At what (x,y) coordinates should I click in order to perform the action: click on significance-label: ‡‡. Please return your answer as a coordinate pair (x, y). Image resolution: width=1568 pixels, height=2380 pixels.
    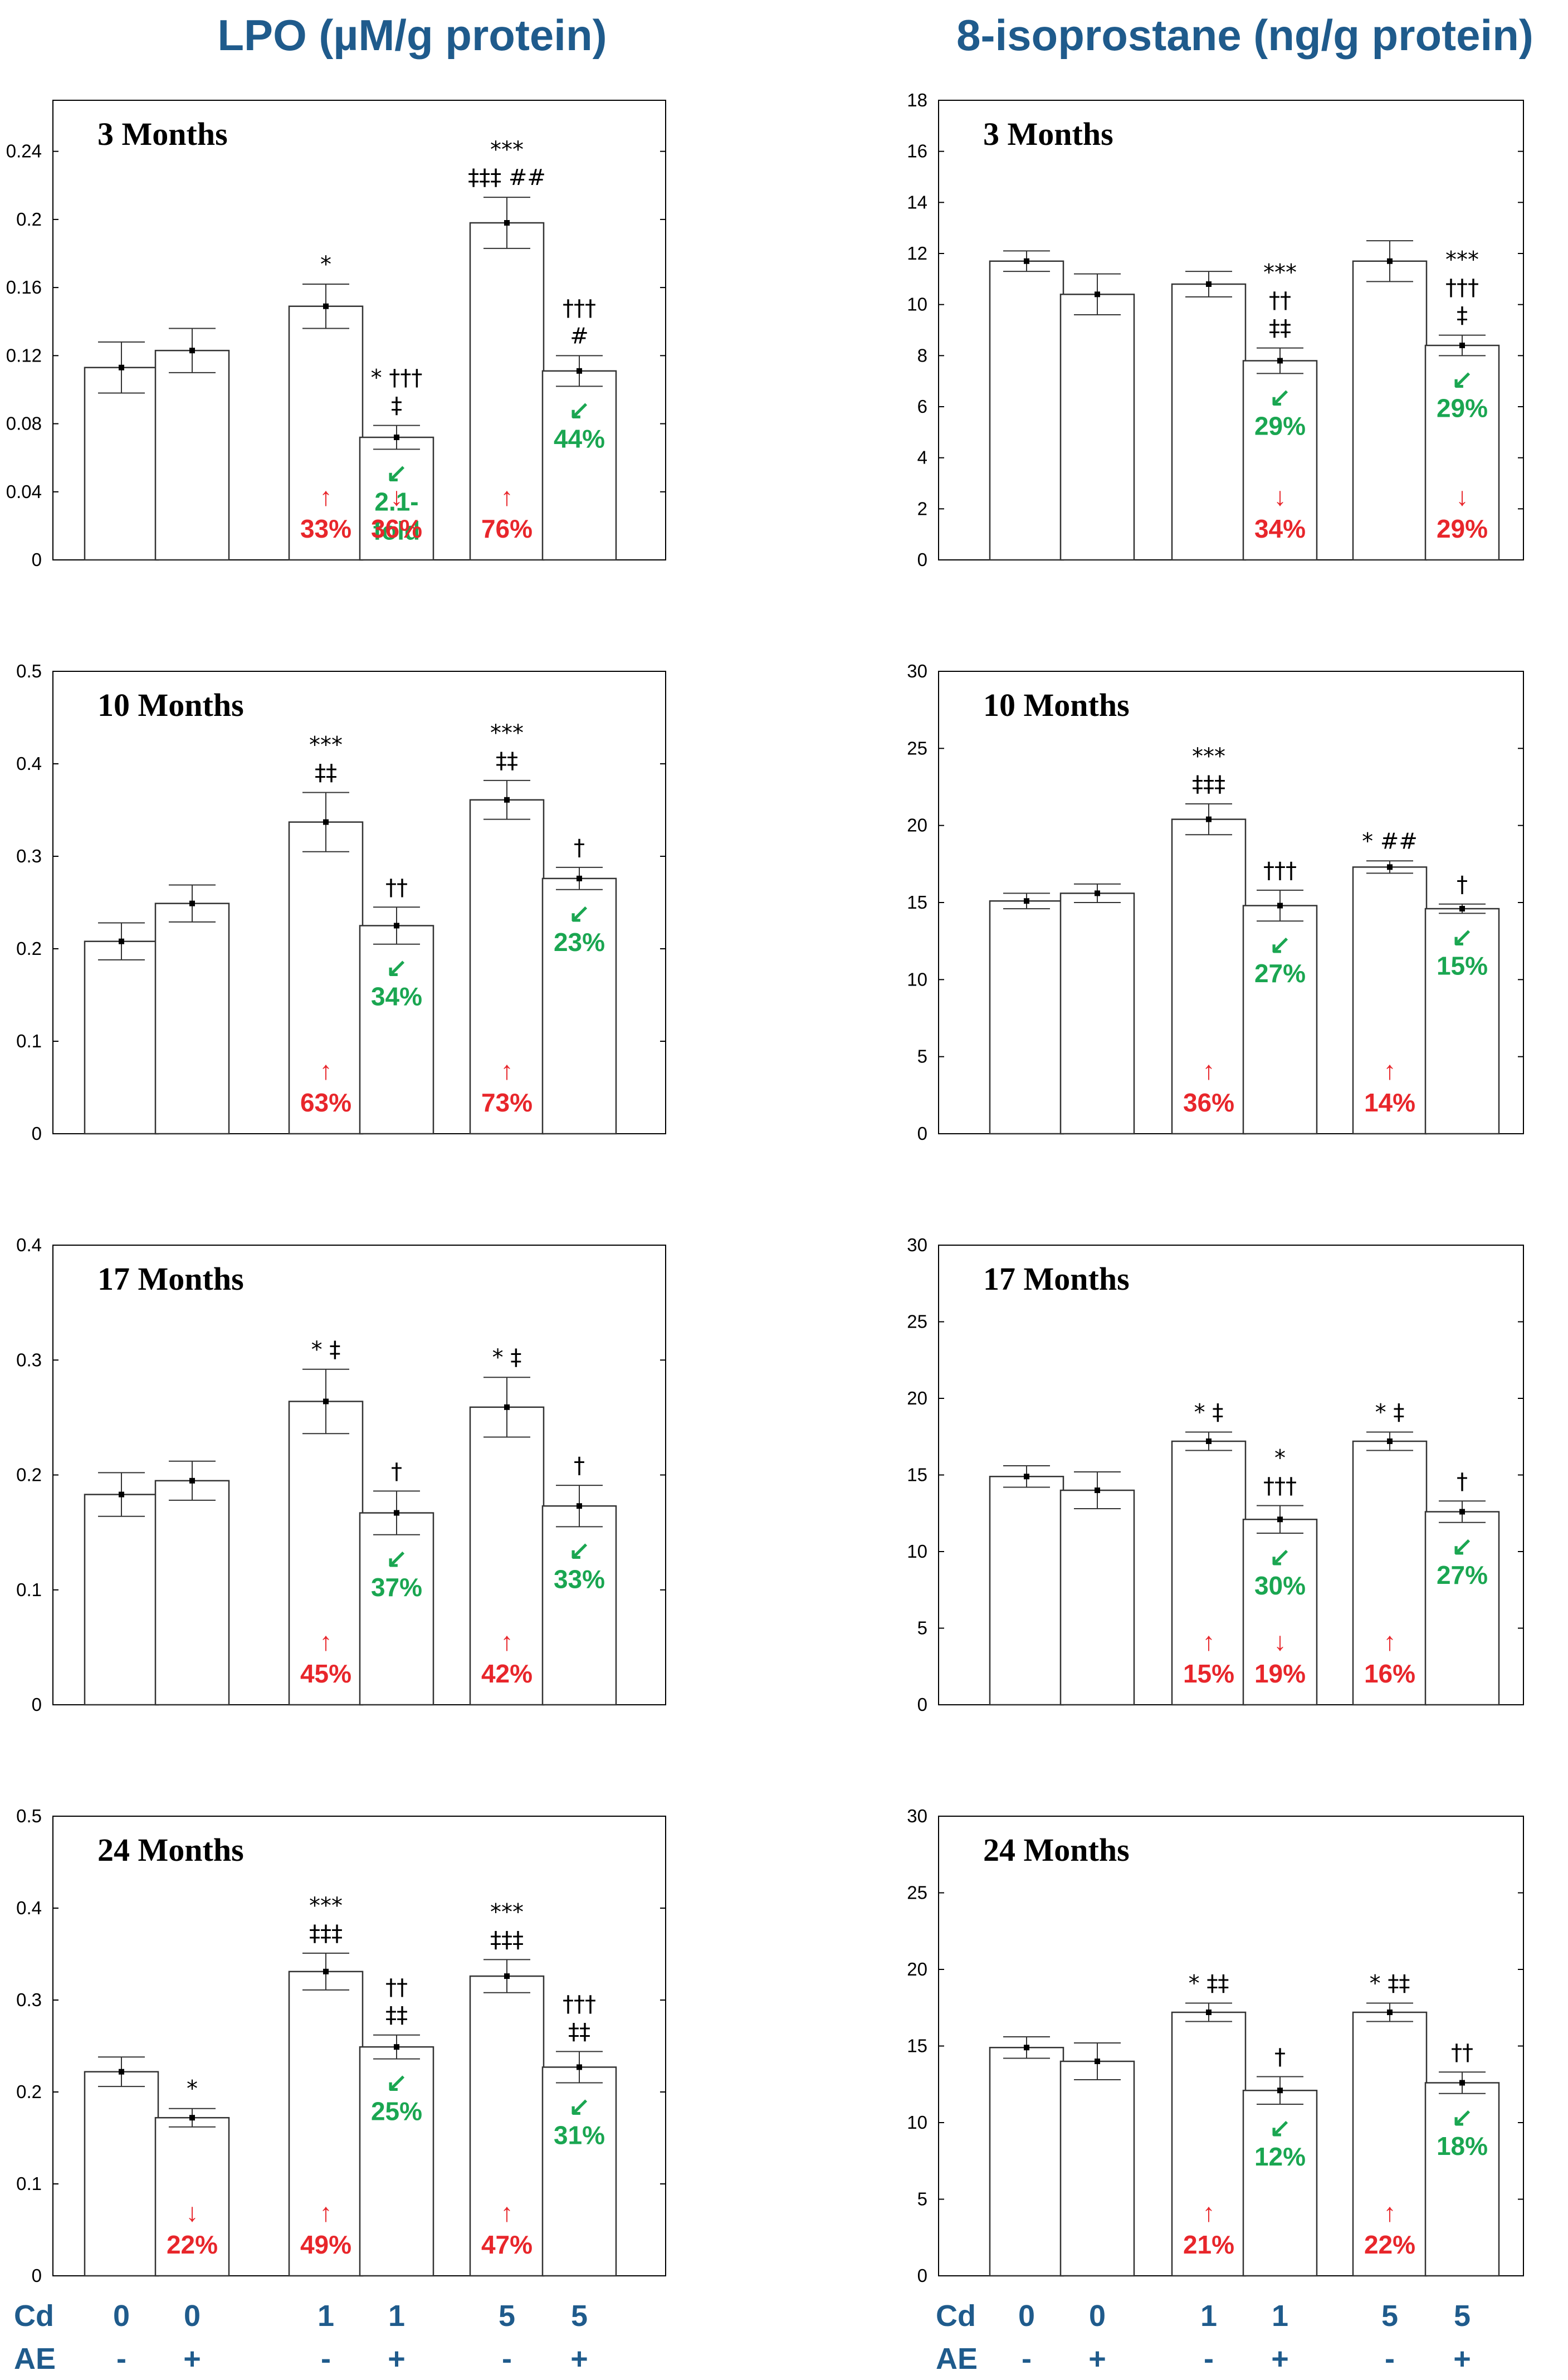
    Looking at the image, I should click on (579, 2032).